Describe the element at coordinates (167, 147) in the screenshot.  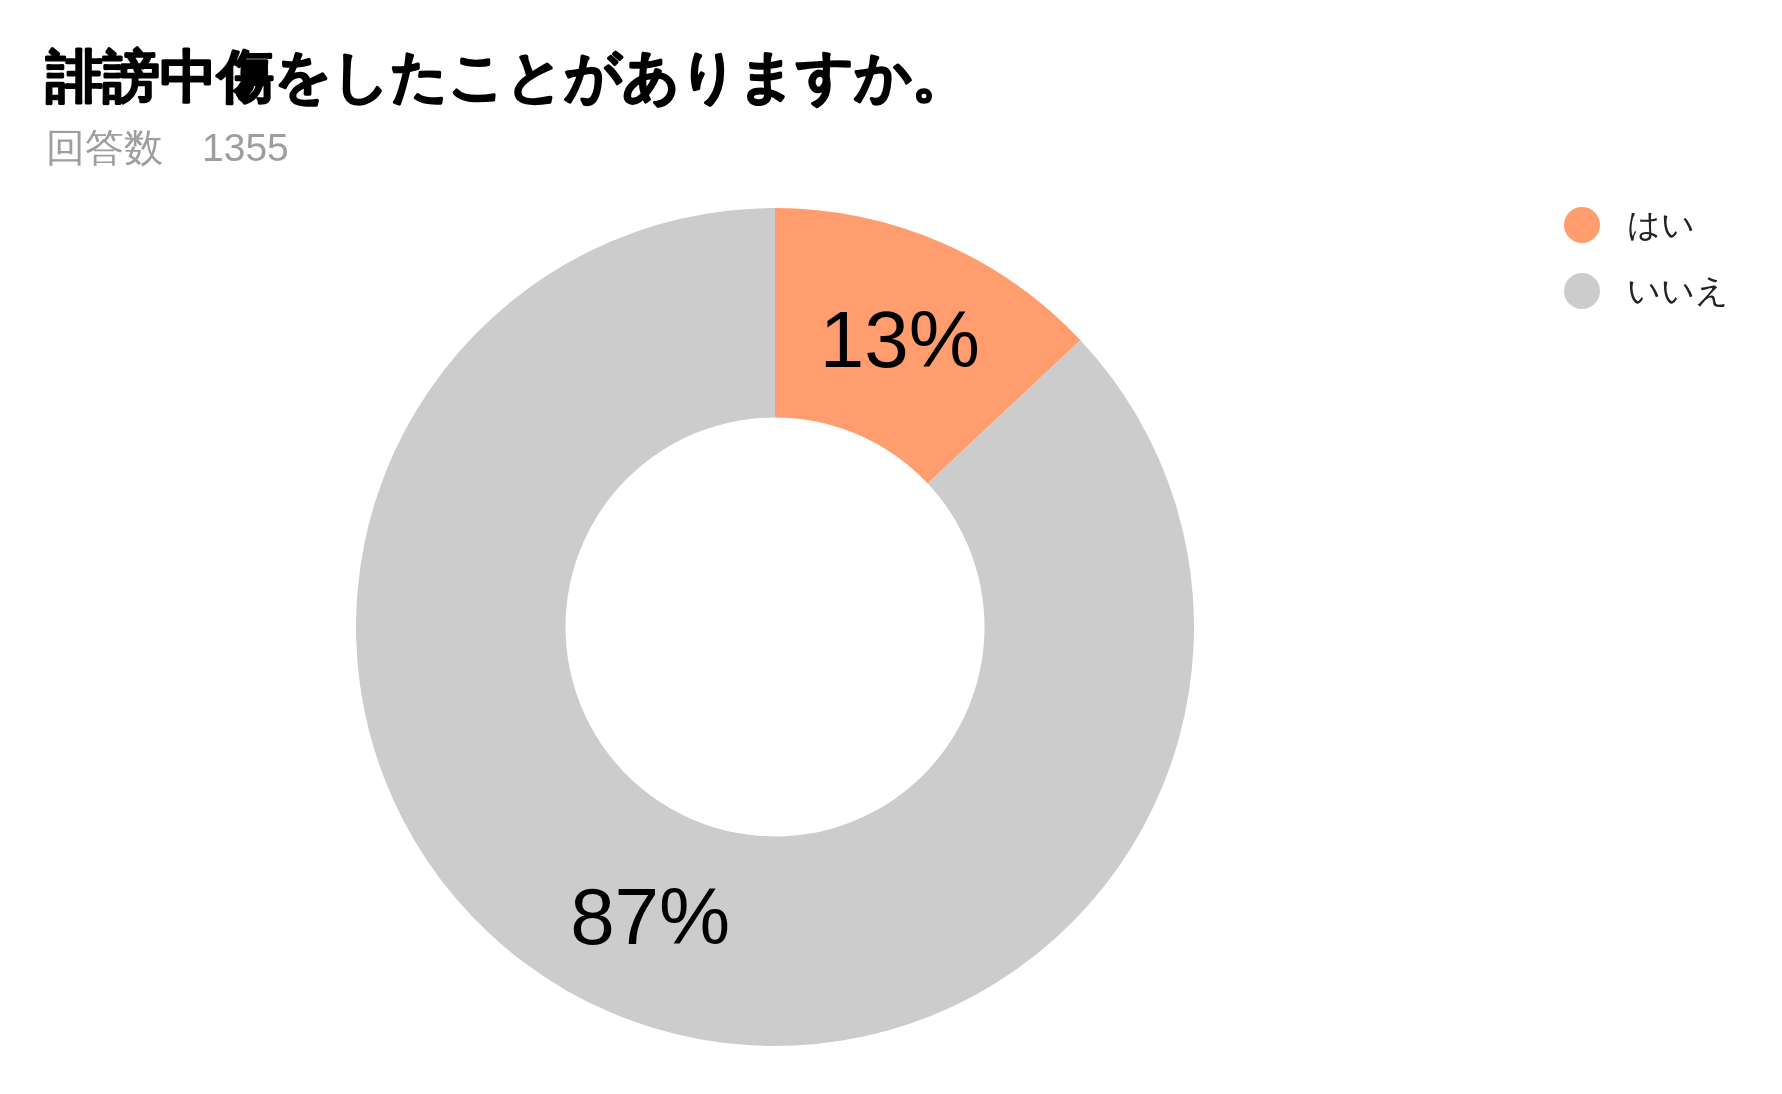
I see `chart-subtitle: 回答数 1355` at that location.